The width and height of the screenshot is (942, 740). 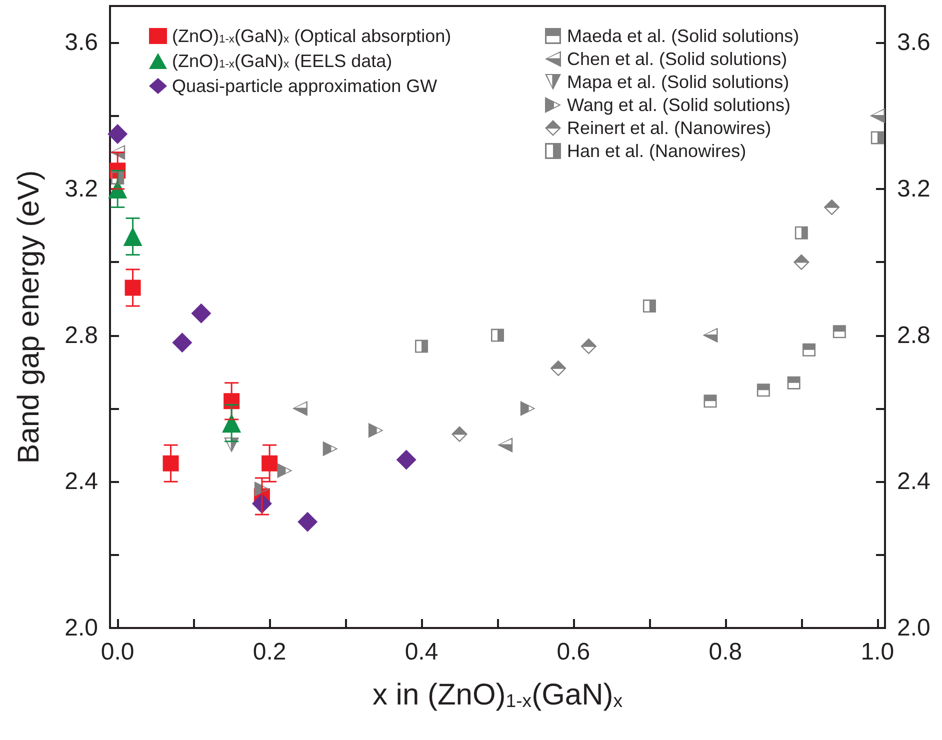 I want to click on y2-tick-label: 2.4, so click(x=913, y=482).